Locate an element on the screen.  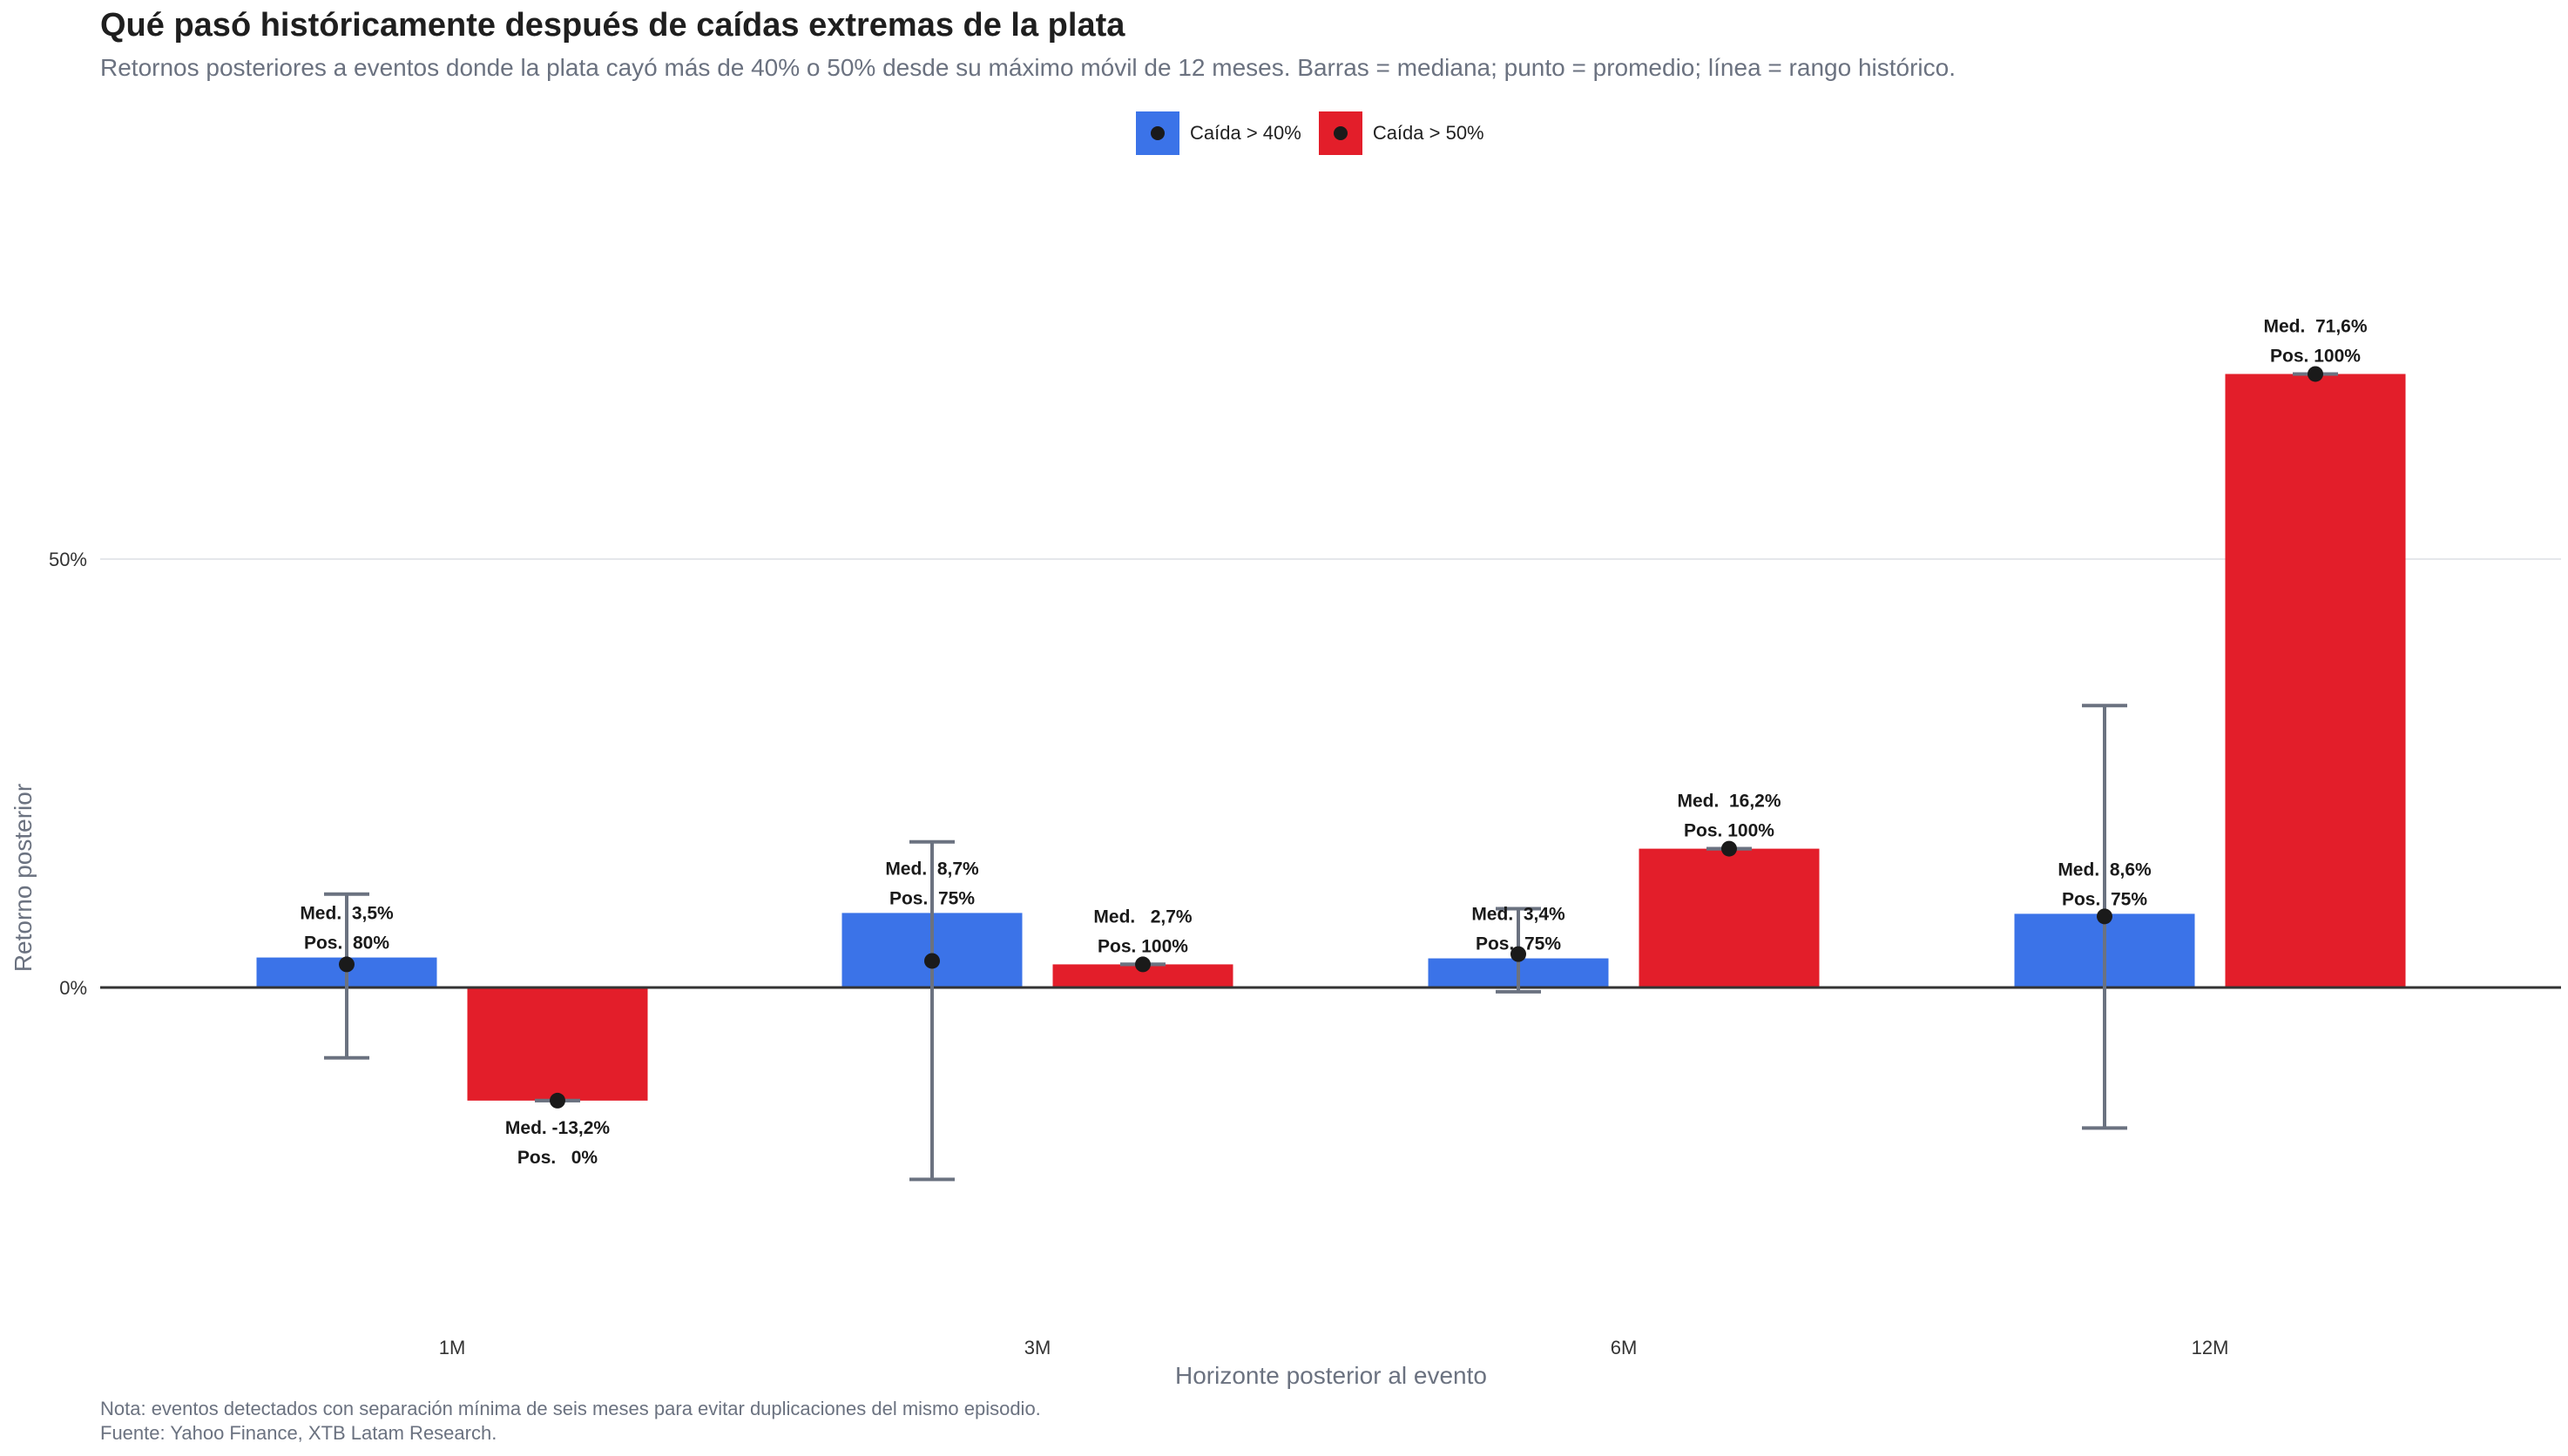
data-label-med-s0-12M: Med. 8,6% is located at coordinates (2105, 869).